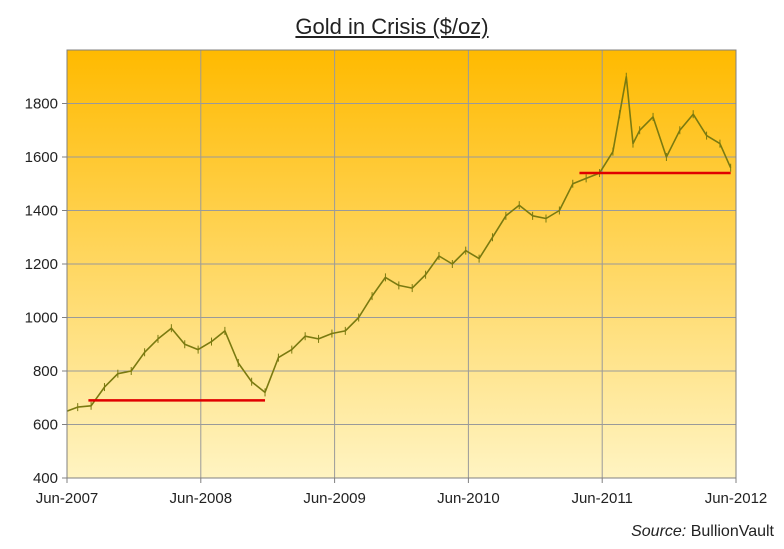 The height and width of the screenshot is (549, 784). I want to click on source-note: Source: BullionVault, so click(702, 532).